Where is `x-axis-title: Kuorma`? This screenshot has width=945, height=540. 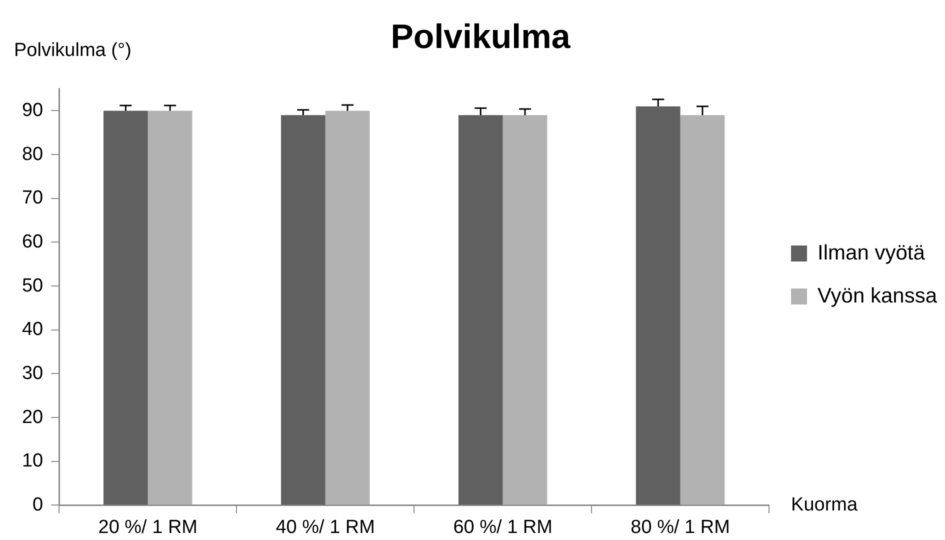
x-axis-title: Kuorma is located at coordinates (824, 505).